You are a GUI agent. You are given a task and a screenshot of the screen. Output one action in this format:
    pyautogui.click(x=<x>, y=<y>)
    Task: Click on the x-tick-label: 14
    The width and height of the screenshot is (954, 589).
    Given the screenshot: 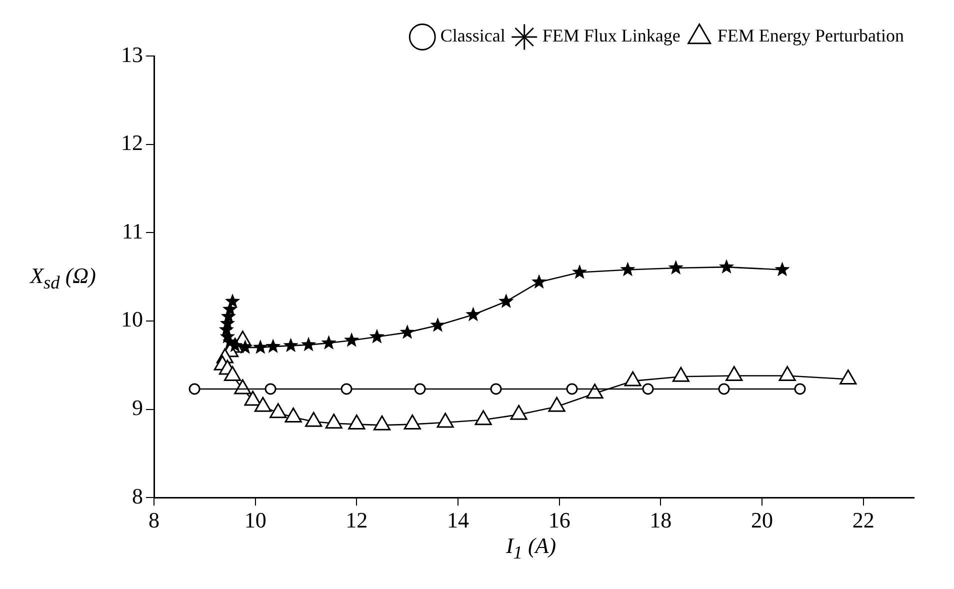 What is the action you would take?
    pyautogui.click(x=458, y=520)
    